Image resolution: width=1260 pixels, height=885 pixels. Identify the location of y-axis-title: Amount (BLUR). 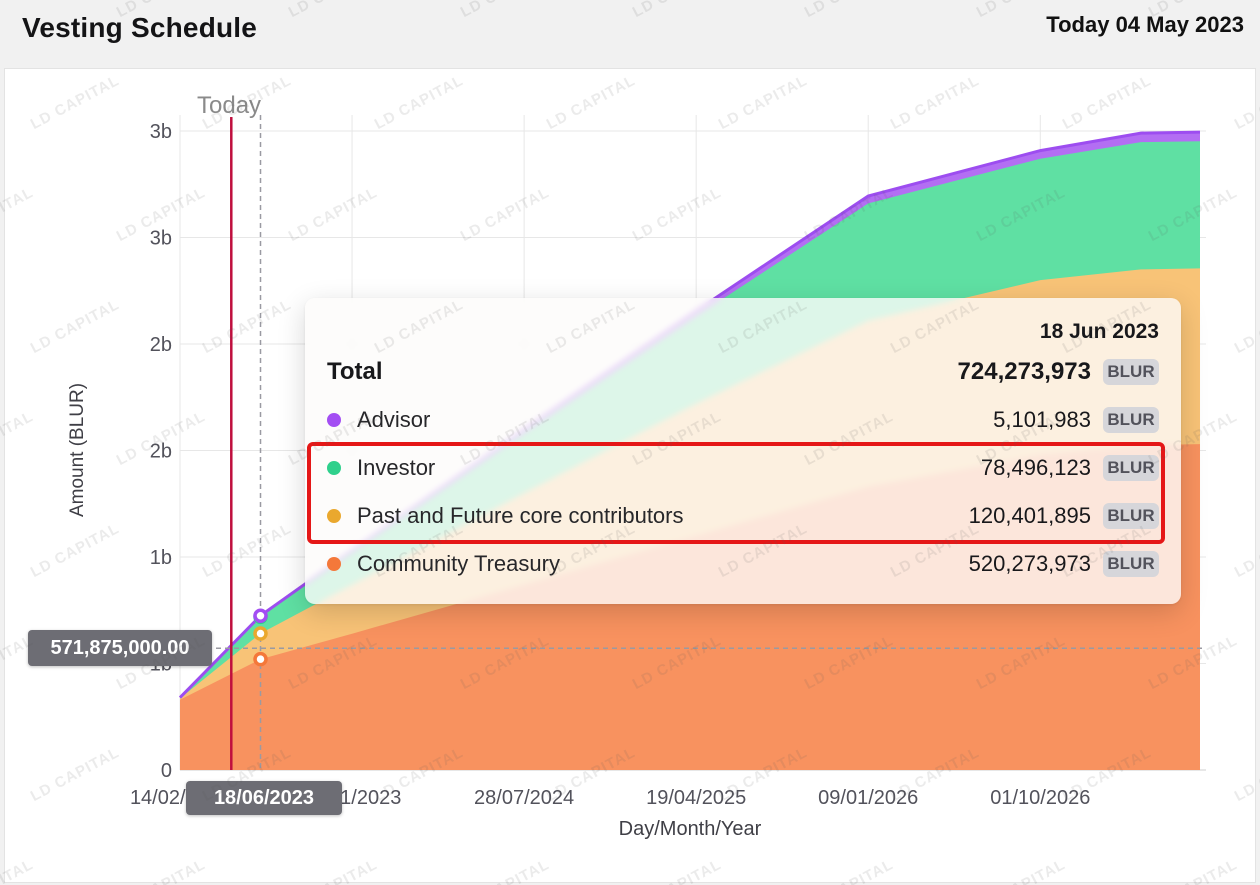
(77, 450).